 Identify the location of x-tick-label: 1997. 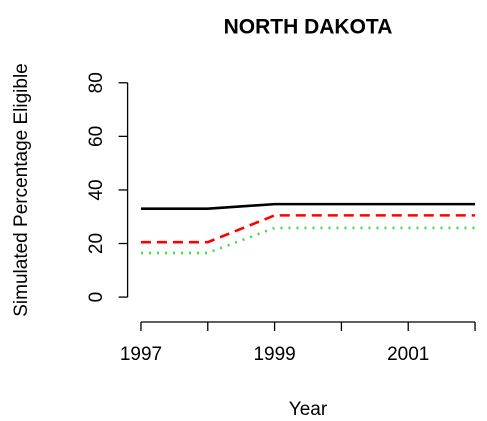
(141, 354).